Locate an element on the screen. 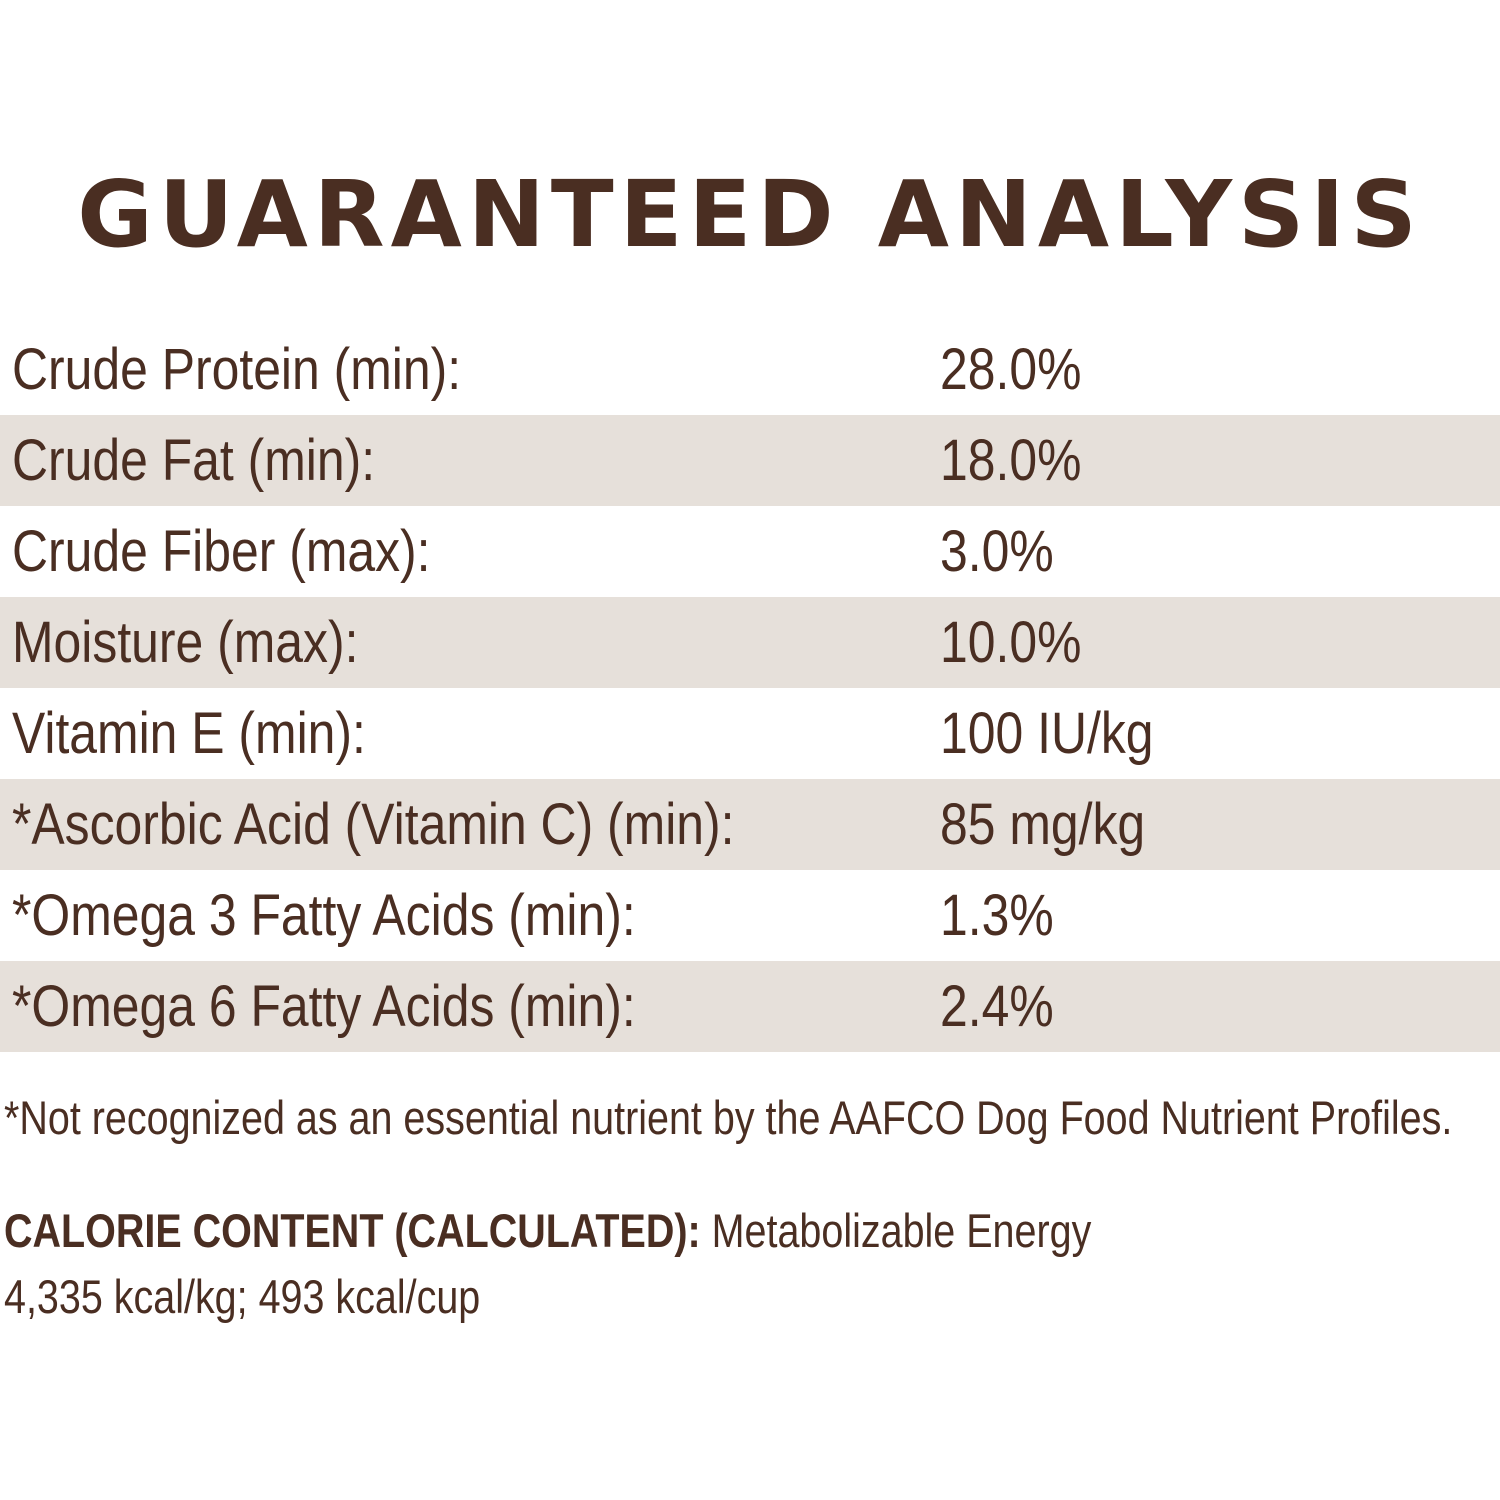 The height and width of the screenshot is (1500, 1500). row-label: Moisture (max): is located at coordinates (185, 642).